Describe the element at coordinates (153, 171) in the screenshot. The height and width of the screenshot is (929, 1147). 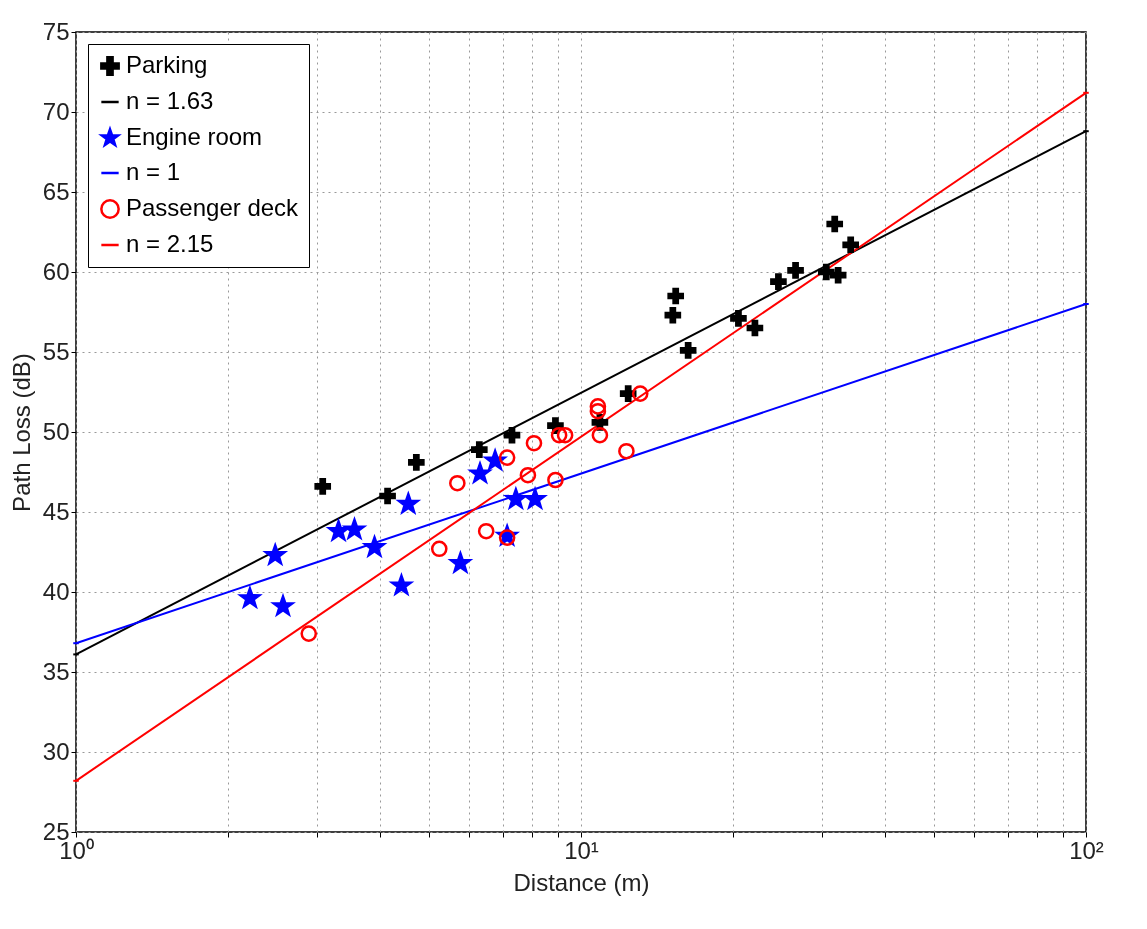
I see `legend-label: n = 1` at that location.